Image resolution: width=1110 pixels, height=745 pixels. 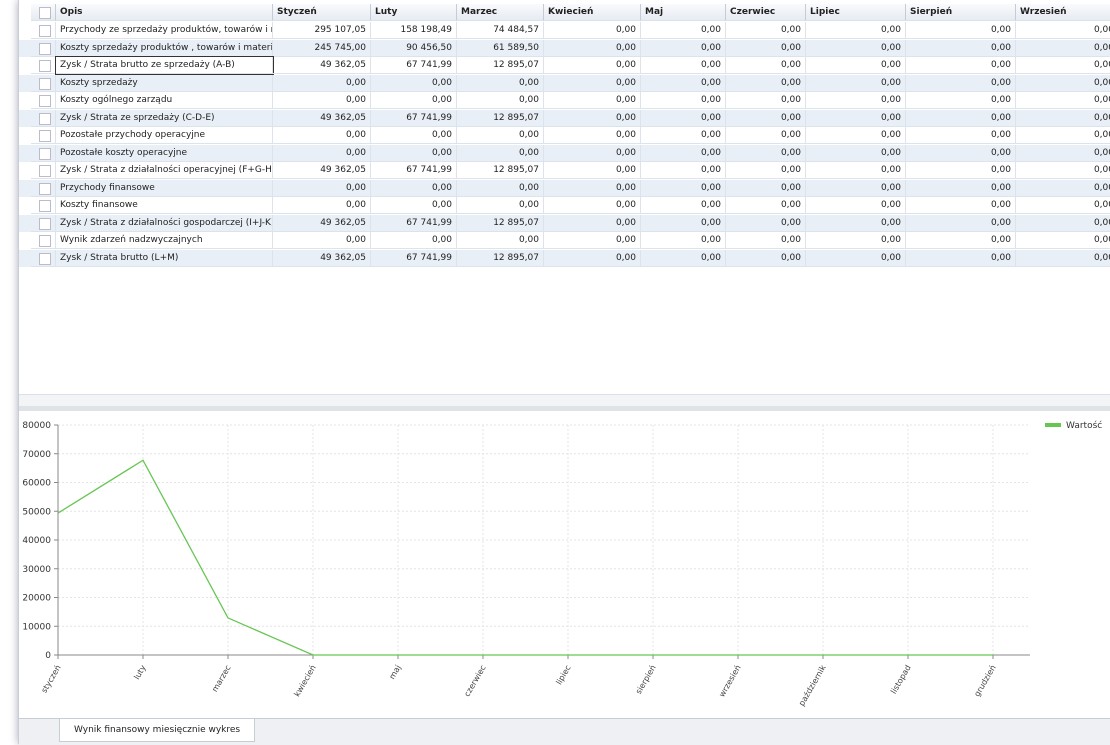 I want to click on table-cell: 67 741,99, so click(x=414, y=170).